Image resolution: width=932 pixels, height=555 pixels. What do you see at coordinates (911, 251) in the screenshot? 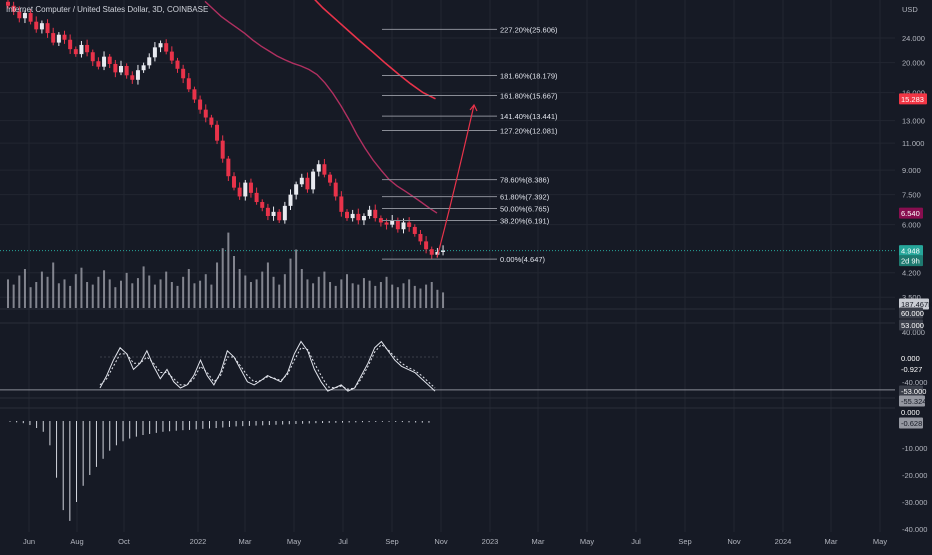
I see `tag-last-price-bg` at bounding box center [911, 251].